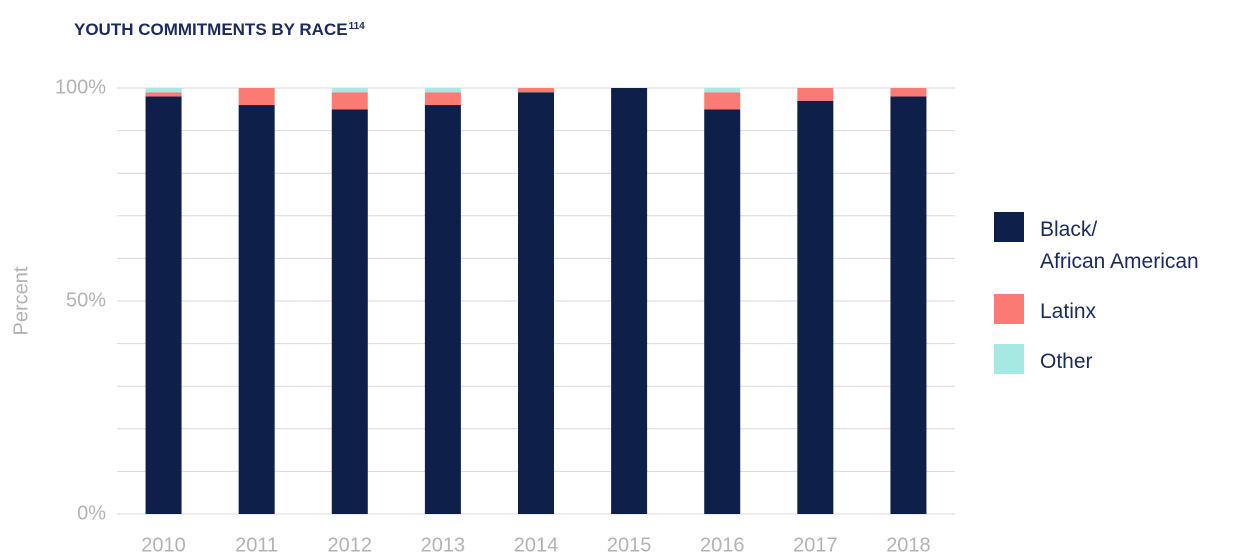 This screenshot has width=1240, height=556. Describe the element at coordinates (163, 545) in the screenshot. I see `x-tick-label: 2010` at that location.